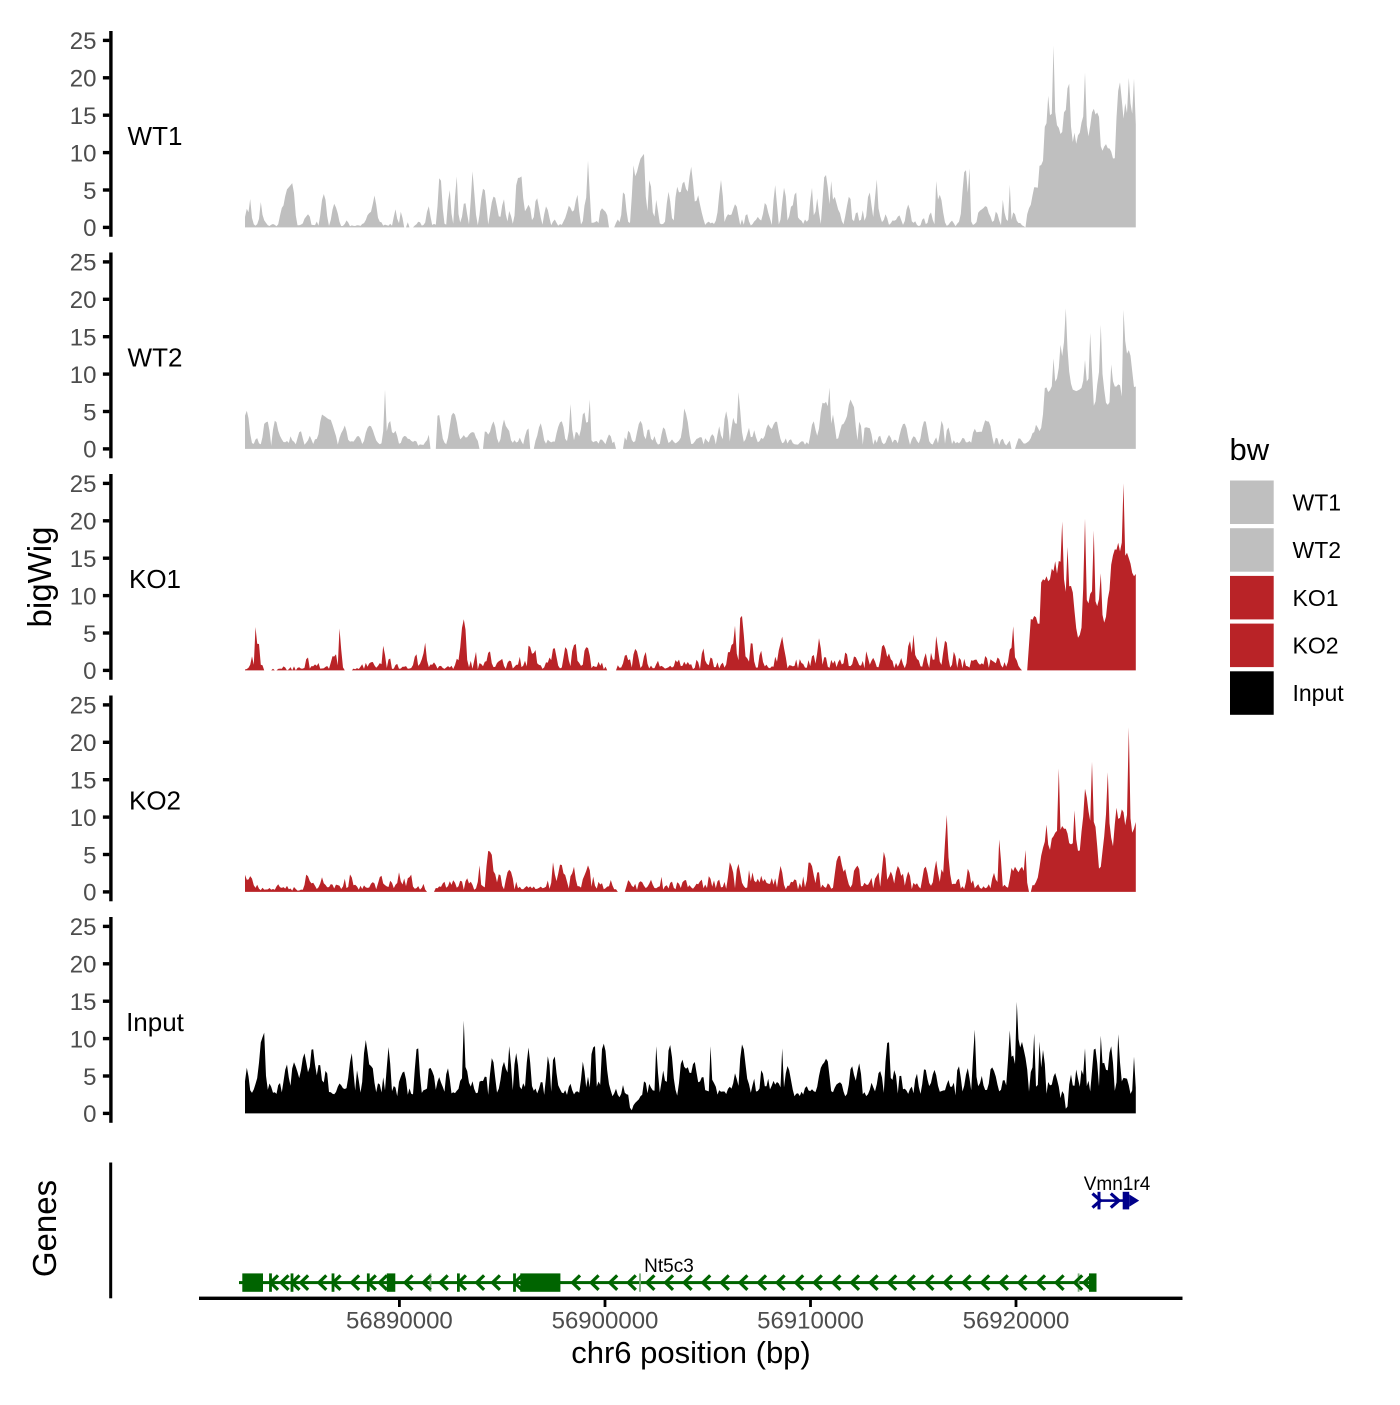 The width and height of the screenshot is (1400, 1405). I want to click on svg-text: bigWig, so click(39, 577).